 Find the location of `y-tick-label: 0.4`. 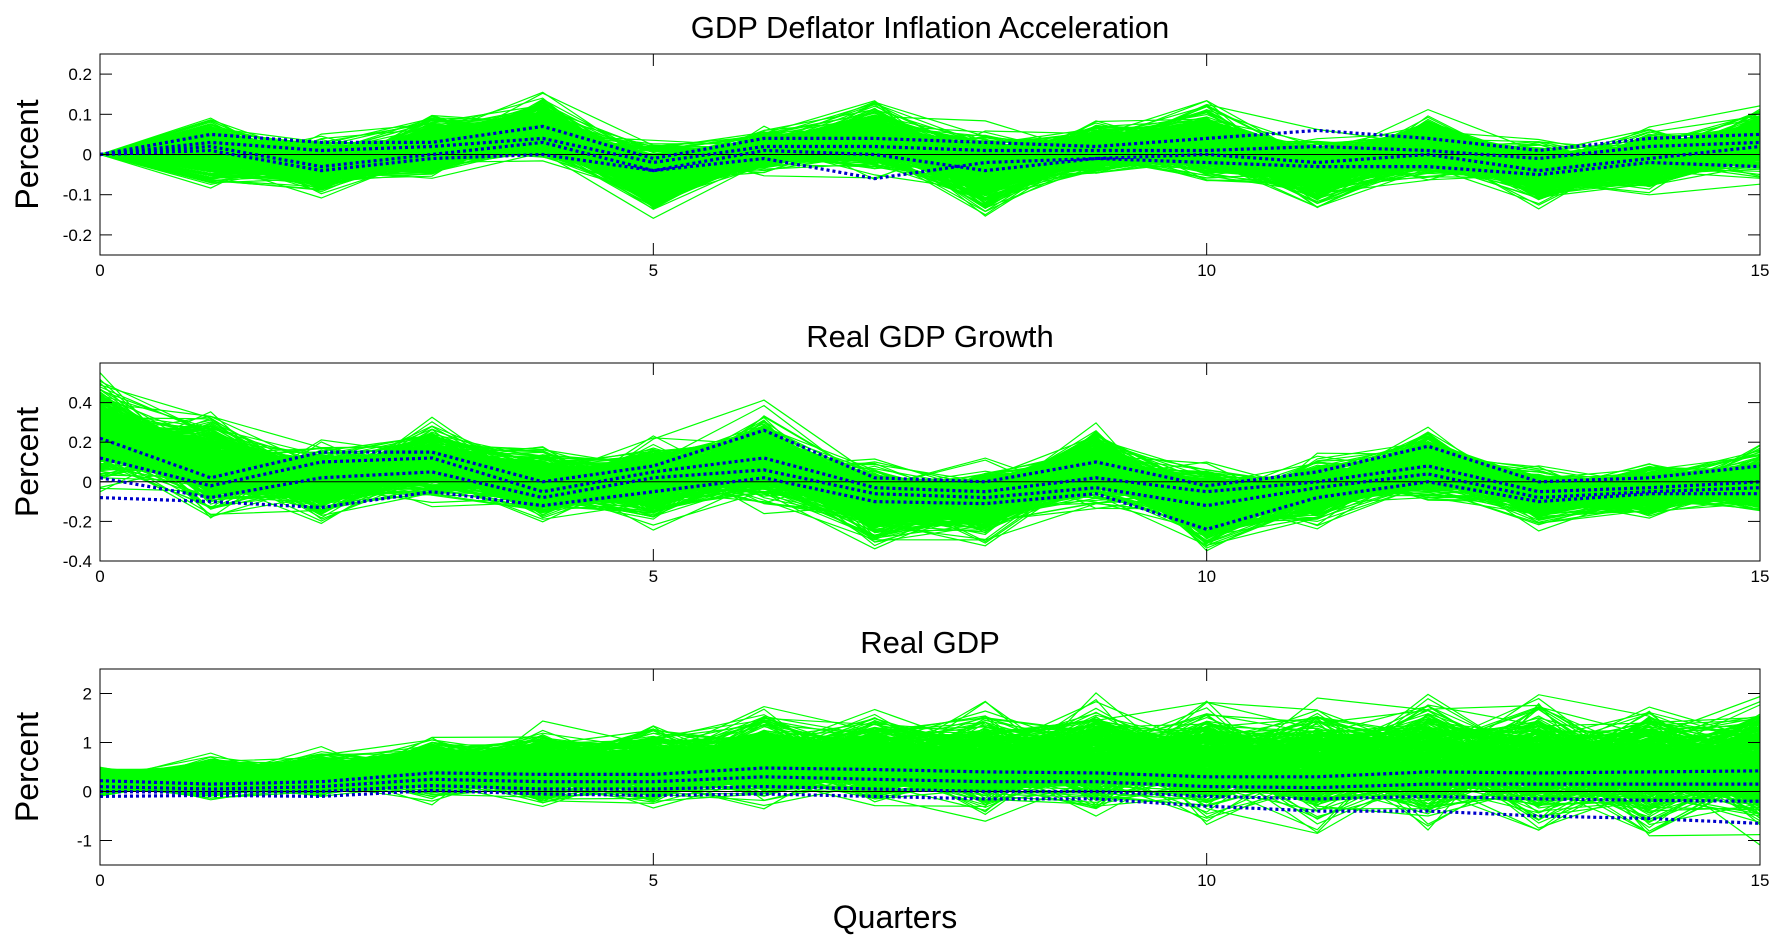

y-tick-label: 0.4 is located at coordinates (80, 403).